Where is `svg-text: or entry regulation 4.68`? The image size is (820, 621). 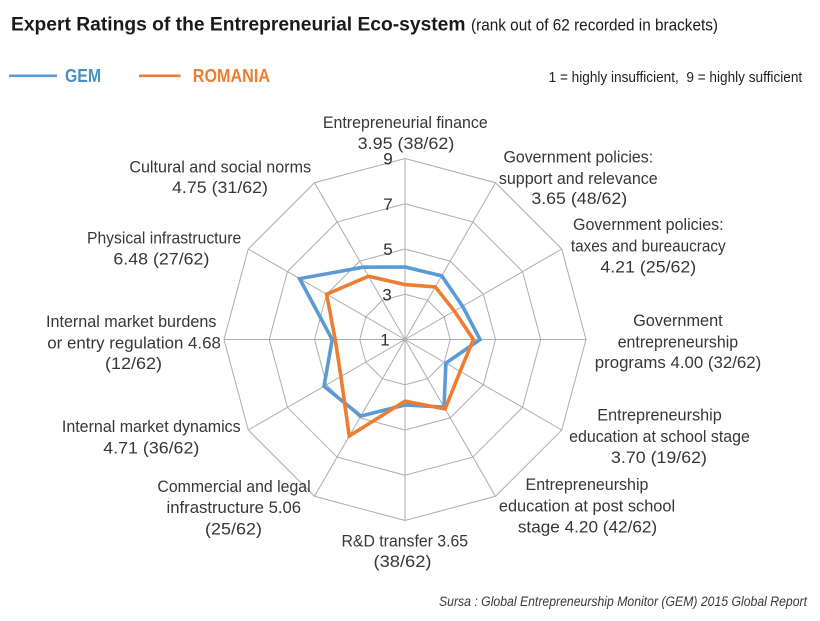 svg-text: or entry regulation 4.68 is located at coordinates (134, 342).